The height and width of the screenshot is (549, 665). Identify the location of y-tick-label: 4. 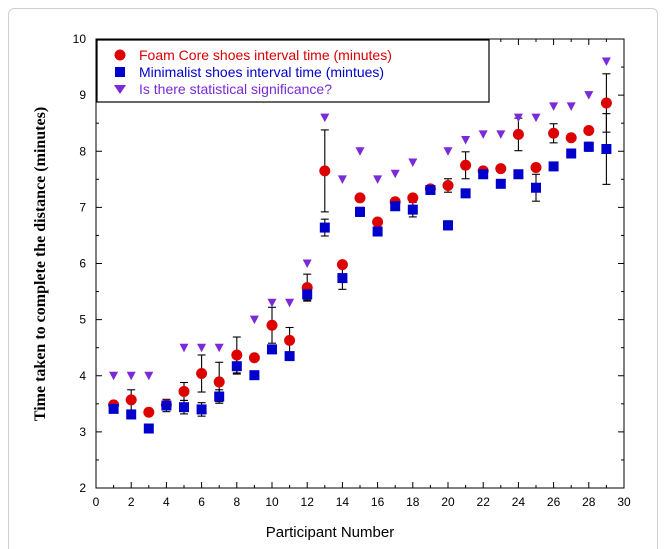
(82, 376).